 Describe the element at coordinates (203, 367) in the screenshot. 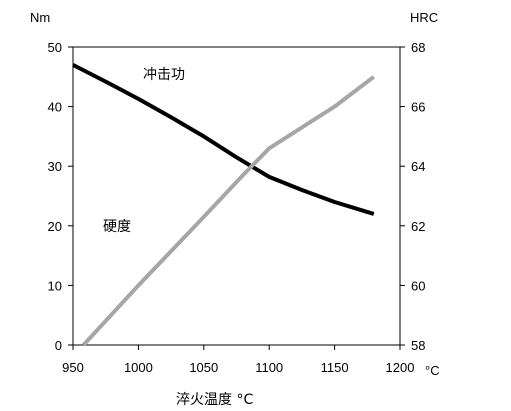

I see `x-tick-label: 1050` at that location.